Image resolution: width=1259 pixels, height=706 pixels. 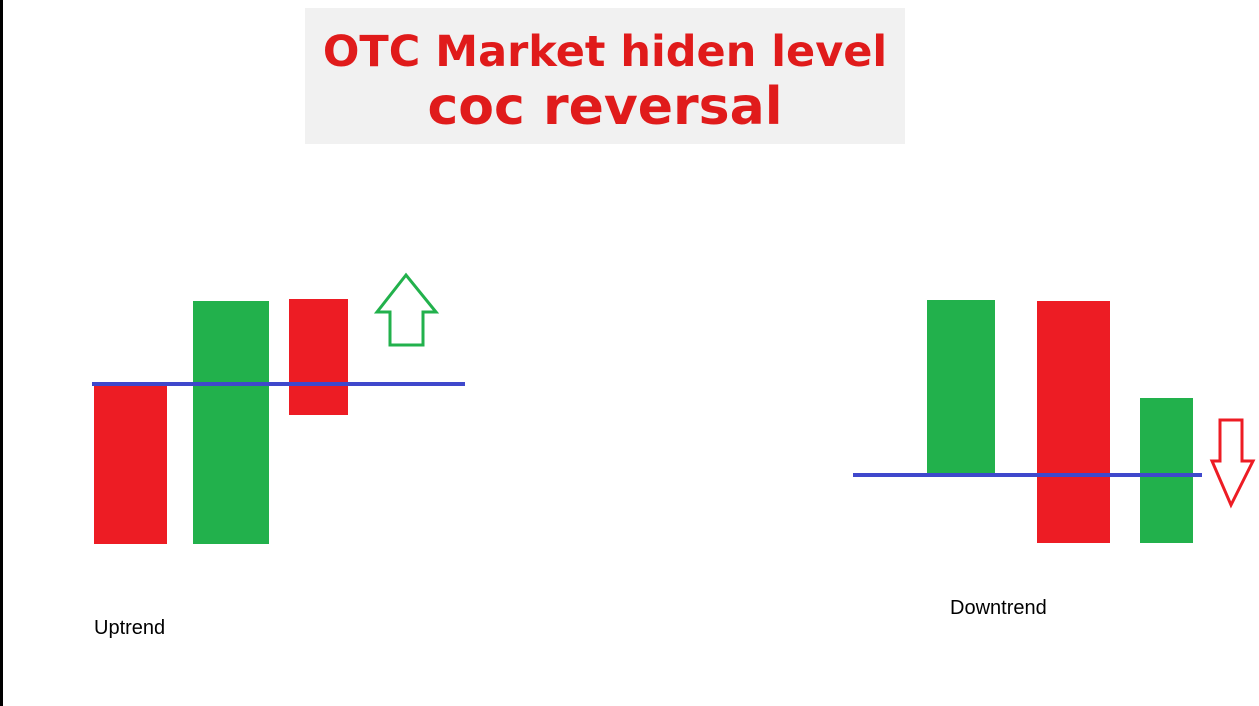 I want to click on downtrend-candle-red, so click(x=1073, y=422).